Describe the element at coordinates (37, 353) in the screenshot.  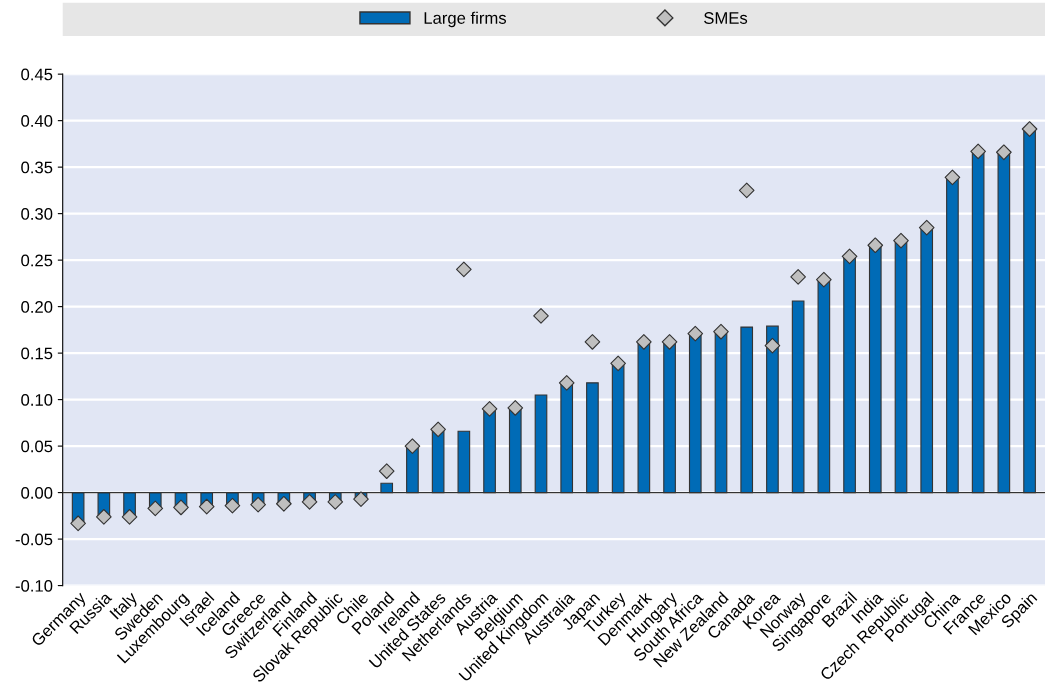
I see `y-tick-label: 0.15` at that location.